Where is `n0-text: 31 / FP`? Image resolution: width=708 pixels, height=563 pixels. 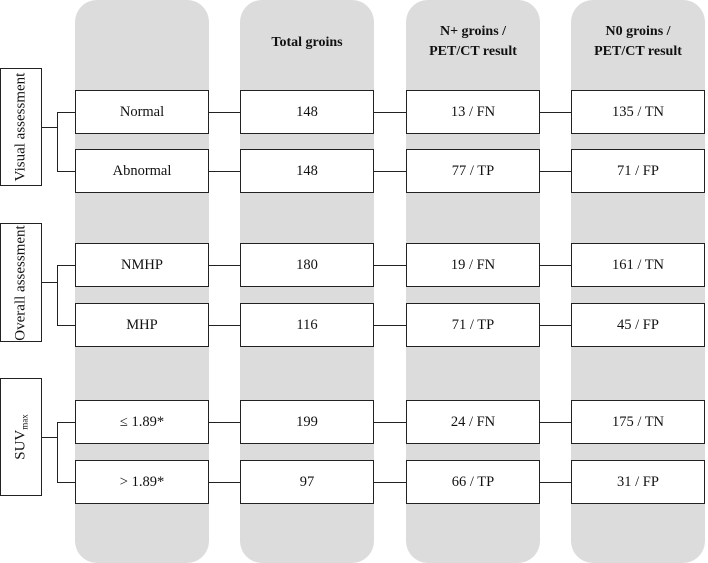
n0-text: 31 / FP is located at coordinates (638, 481).